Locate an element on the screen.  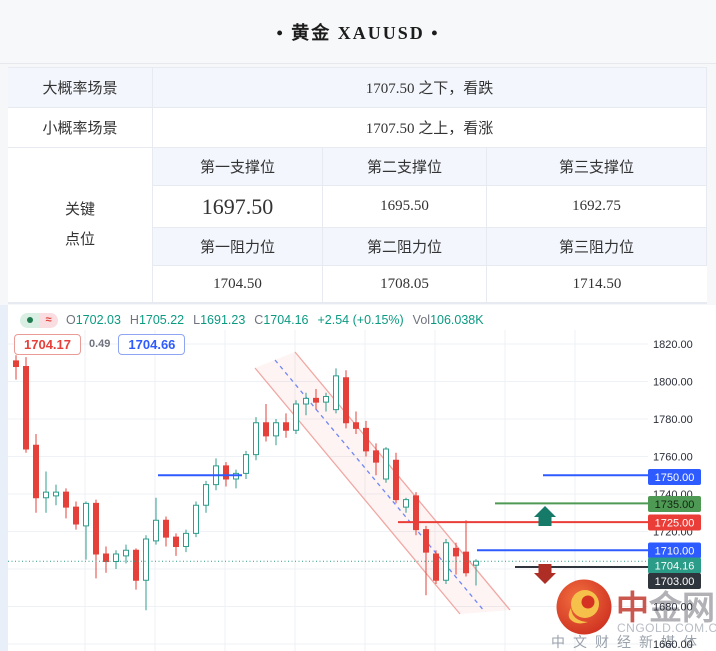
up-arrow-icon is located at coordinates (545, 516).